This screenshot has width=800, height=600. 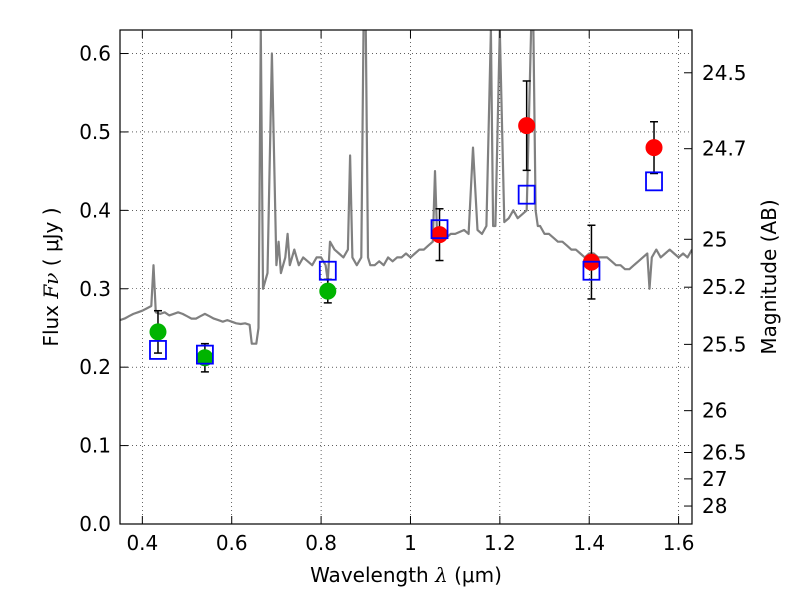 I want to click on x-tick-label: 1.2, so click(x=500, y=543).